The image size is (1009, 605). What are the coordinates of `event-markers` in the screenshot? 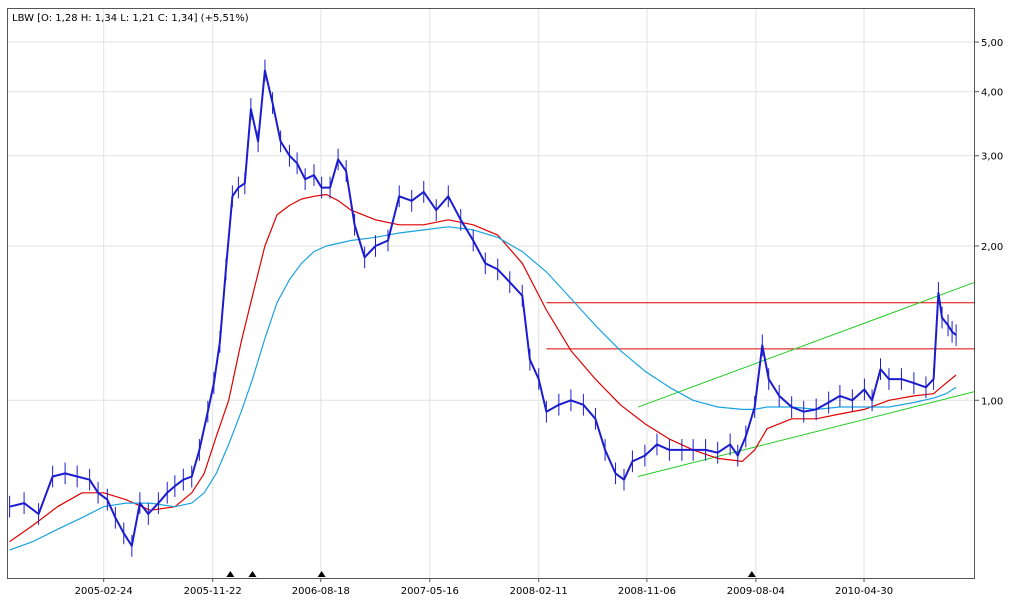 It's located at (491, 574).